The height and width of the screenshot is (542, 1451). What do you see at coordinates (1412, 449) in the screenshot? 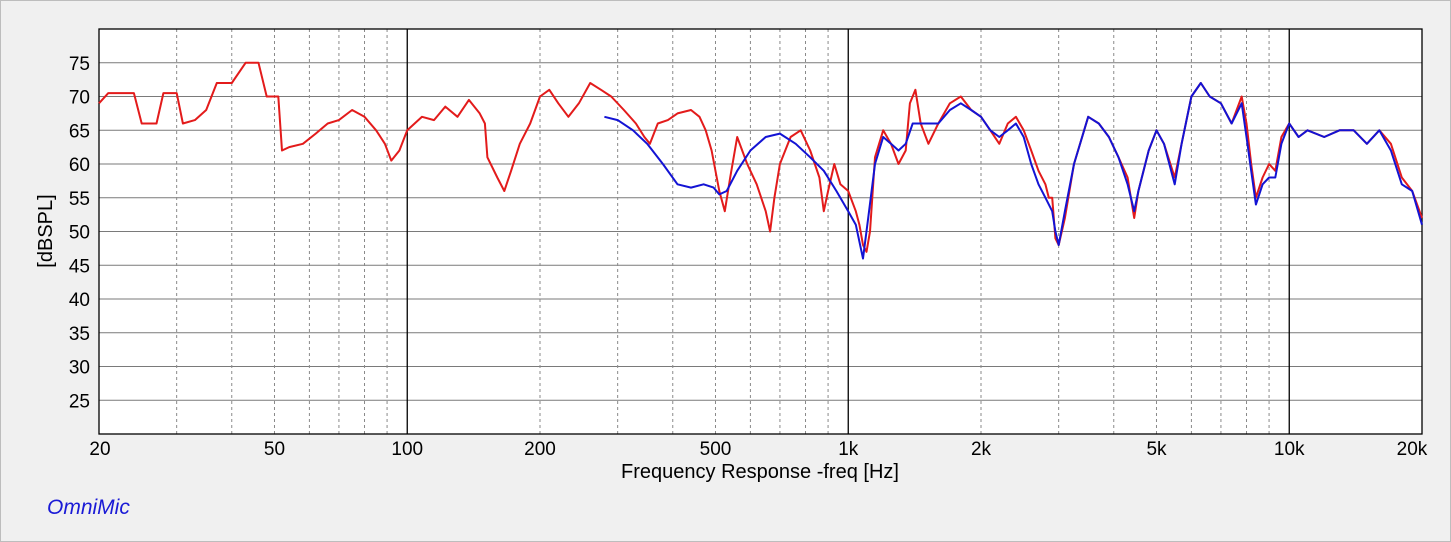
I see `x-tick-label: 20k` at bounding box center [1412, 449].